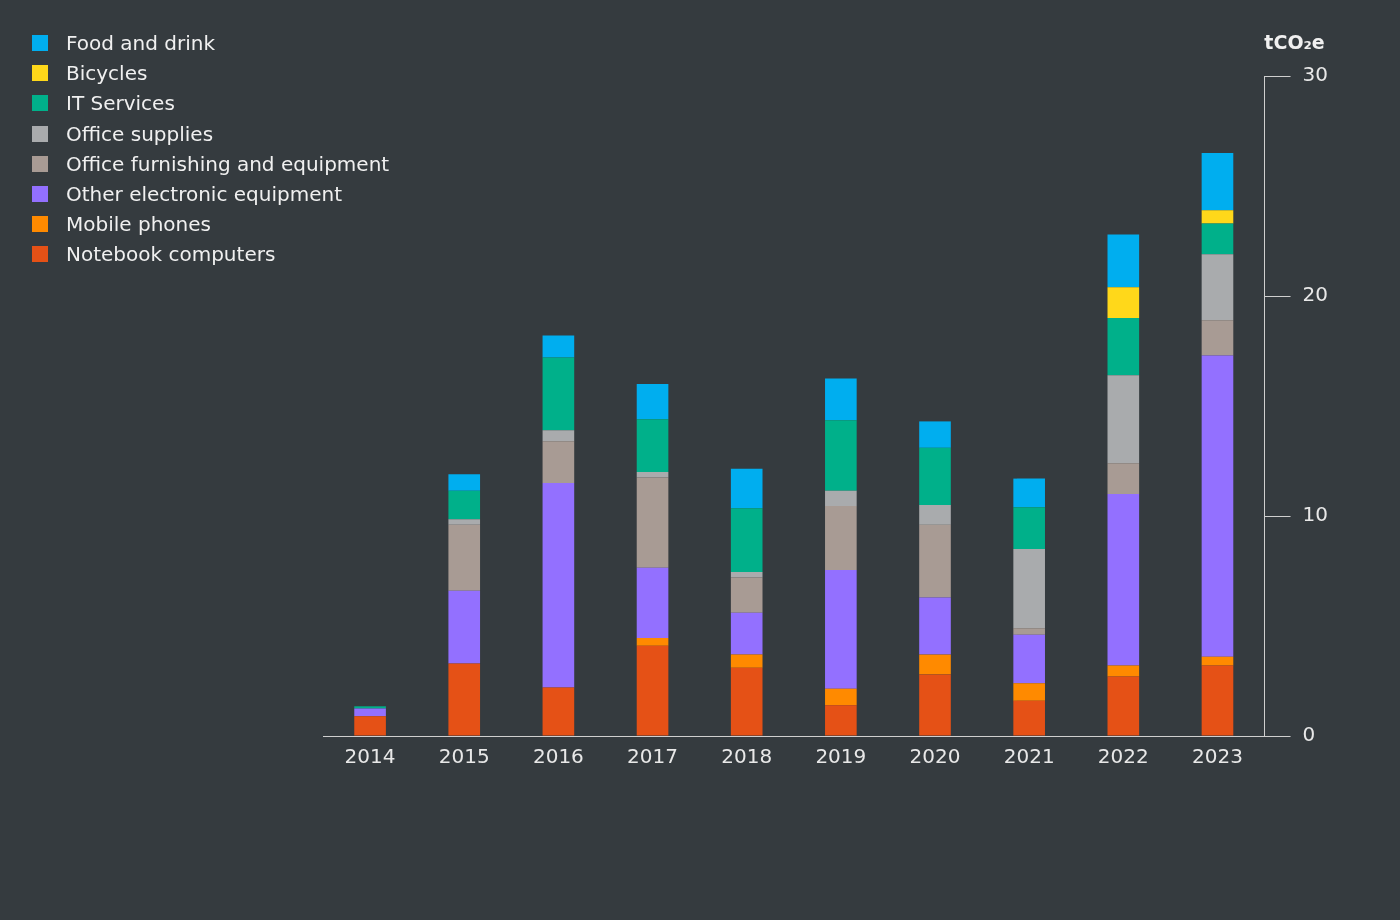 This screenshot has width=1400, height=920. I want to click on legend-label: Notebook computers, so click(171, 254).